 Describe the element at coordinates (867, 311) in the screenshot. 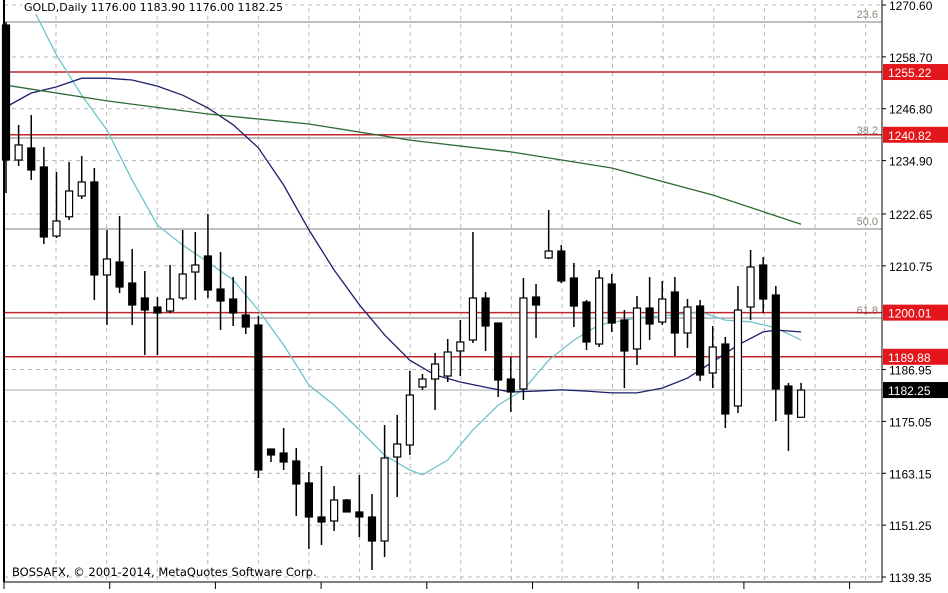

I see `fibonacci-level-label: 61.8` at that location.